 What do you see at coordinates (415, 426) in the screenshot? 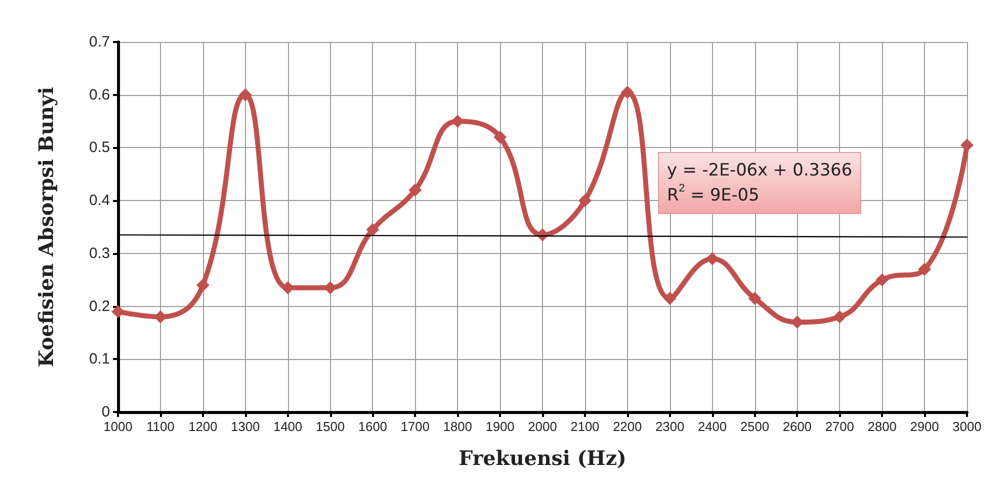
I see `x-tick-label: 1700` at bounding box center [415, 426].